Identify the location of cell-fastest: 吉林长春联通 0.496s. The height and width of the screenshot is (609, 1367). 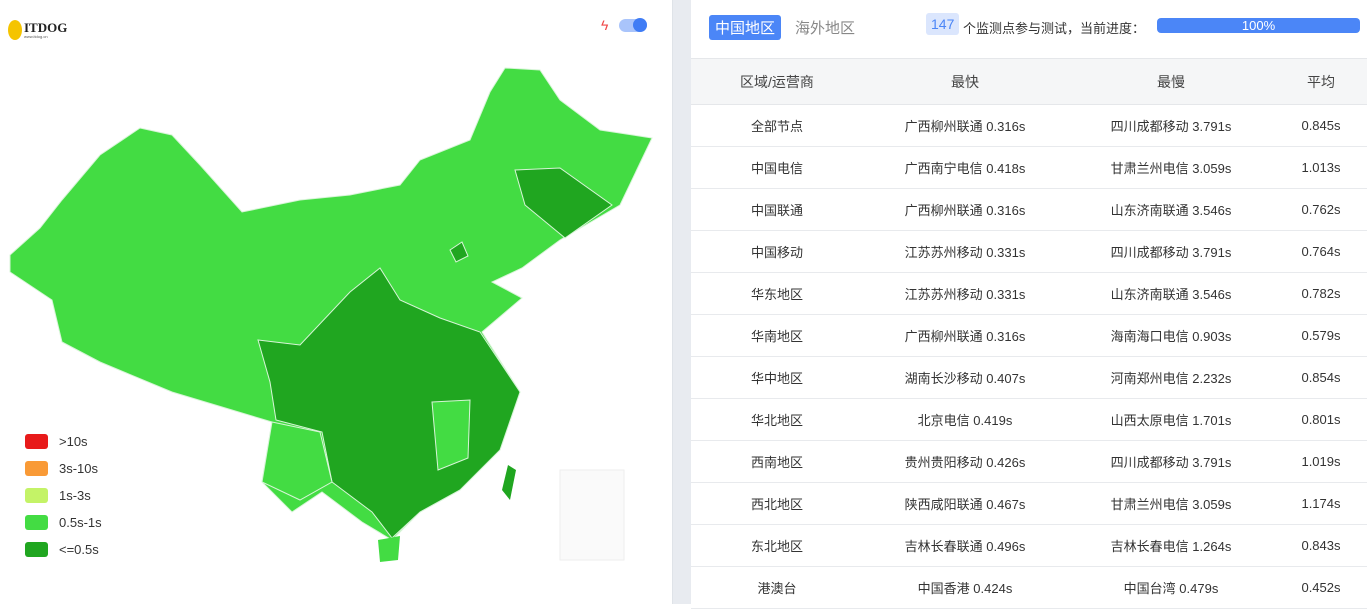
(965, 545).